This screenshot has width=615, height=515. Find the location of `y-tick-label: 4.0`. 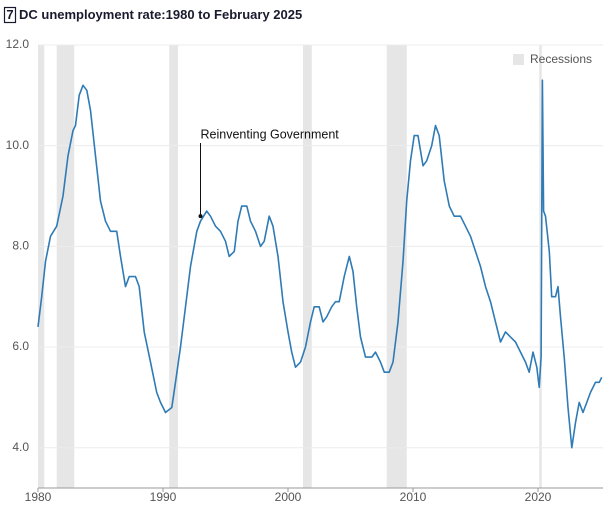

y-tick-label: 4.0 is located at coordinates (20, 447).